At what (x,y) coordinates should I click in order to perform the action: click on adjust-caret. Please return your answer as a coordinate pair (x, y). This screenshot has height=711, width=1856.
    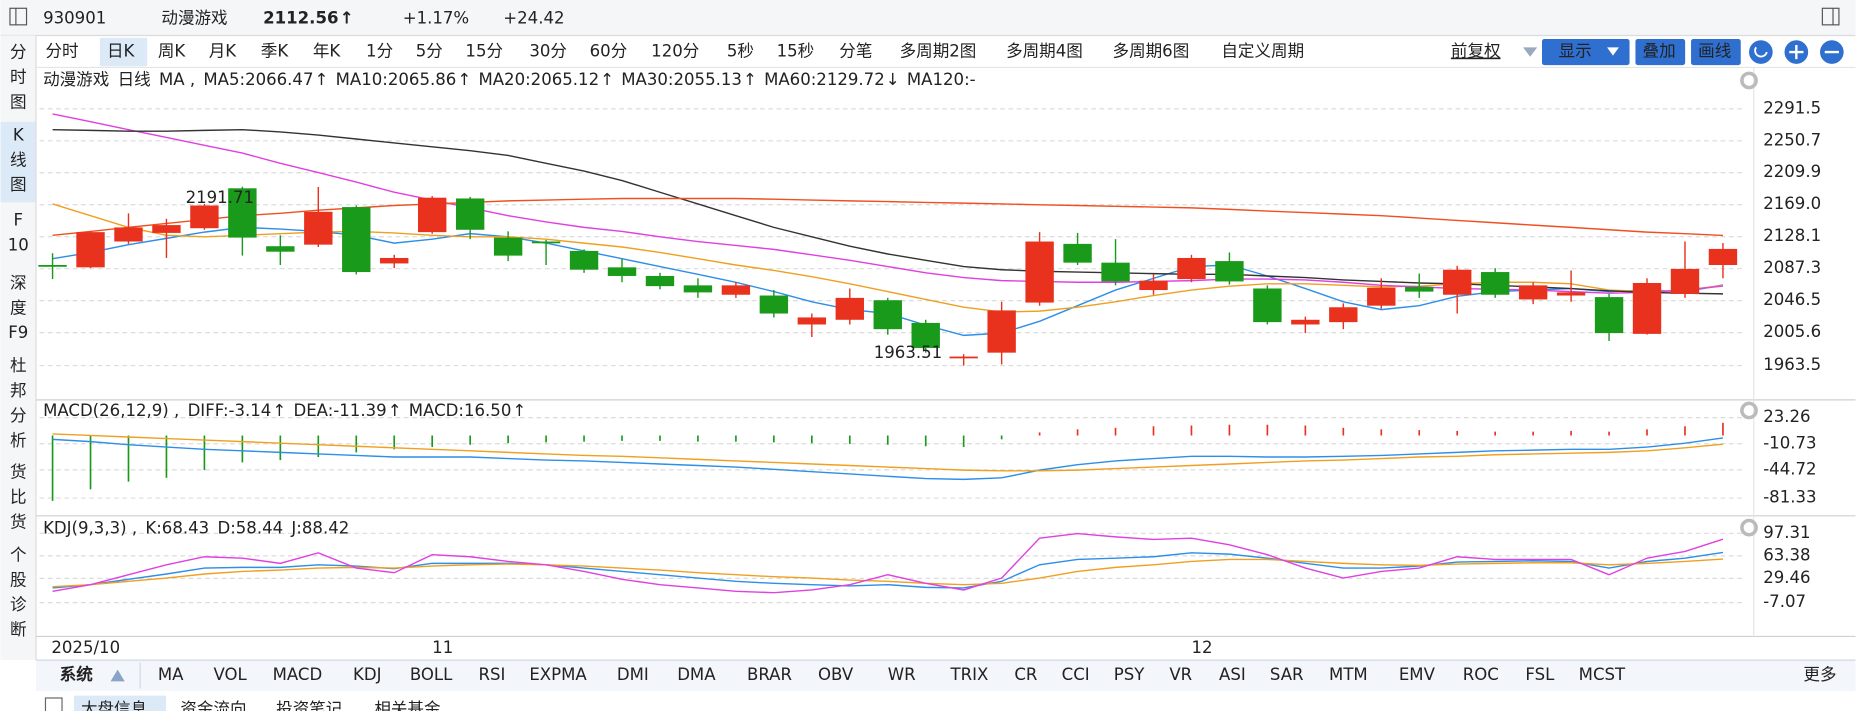
    Looking at the image, I should click on (1530, 52).